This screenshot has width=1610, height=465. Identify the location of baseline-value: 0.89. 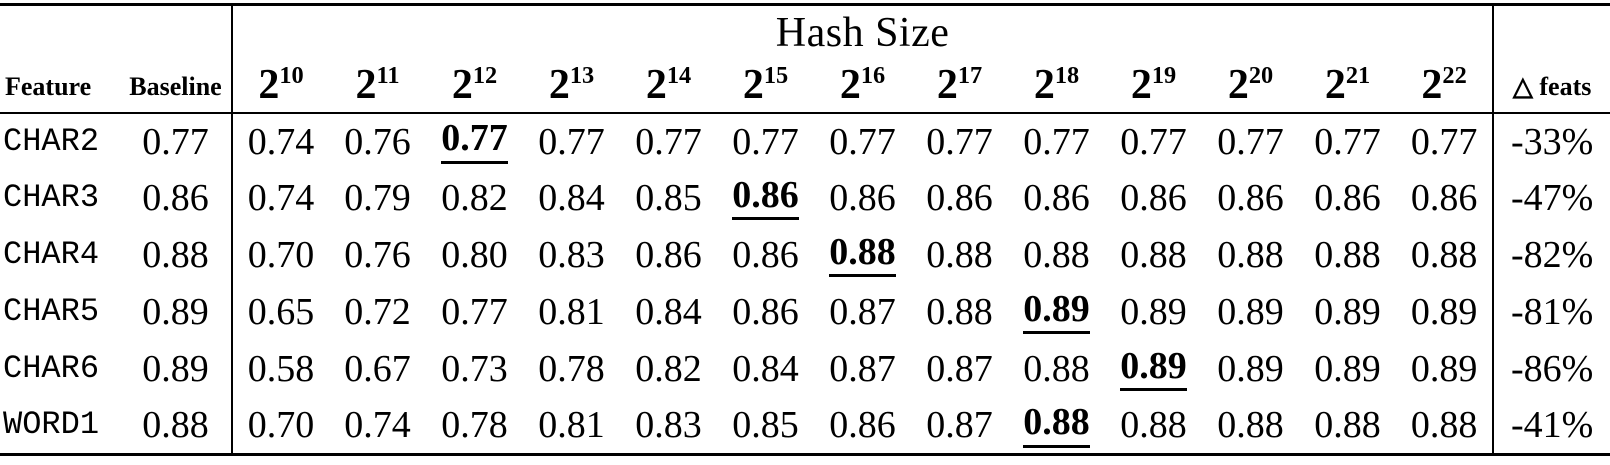
(176, 369).